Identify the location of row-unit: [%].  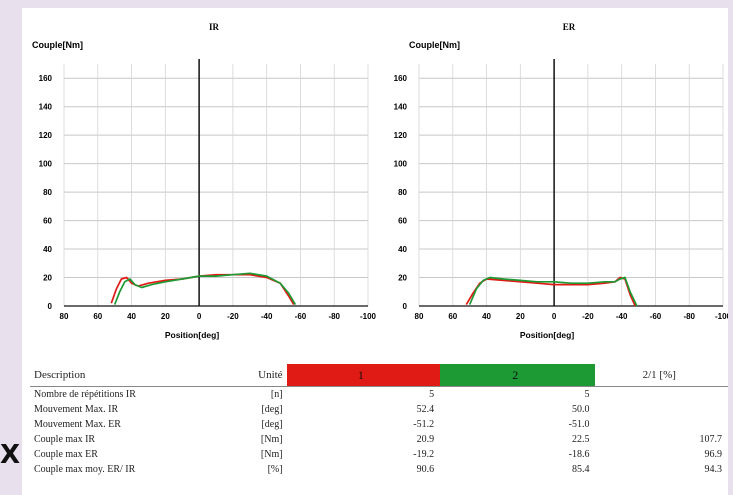
(275, 469).